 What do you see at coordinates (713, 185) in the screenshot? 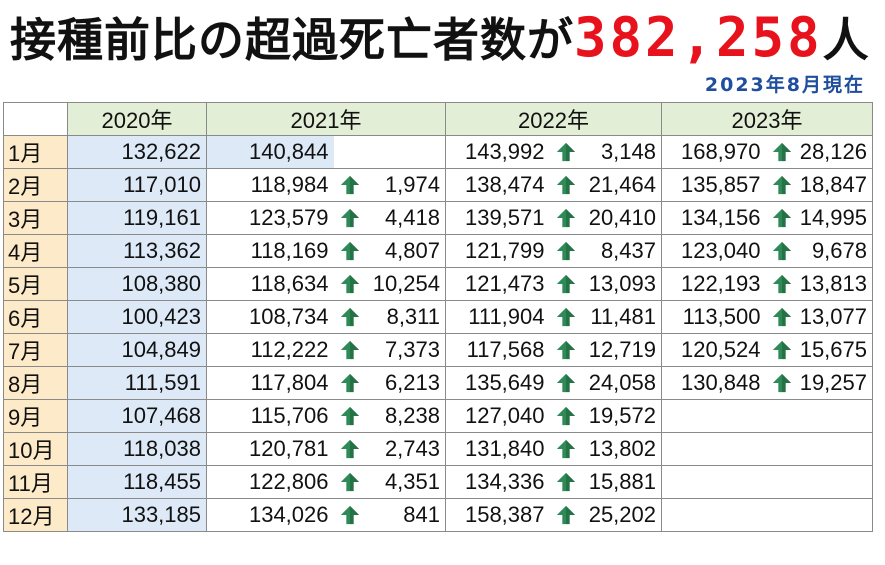
I see `value-2023: 135,857` at bounding box center [713, 185].